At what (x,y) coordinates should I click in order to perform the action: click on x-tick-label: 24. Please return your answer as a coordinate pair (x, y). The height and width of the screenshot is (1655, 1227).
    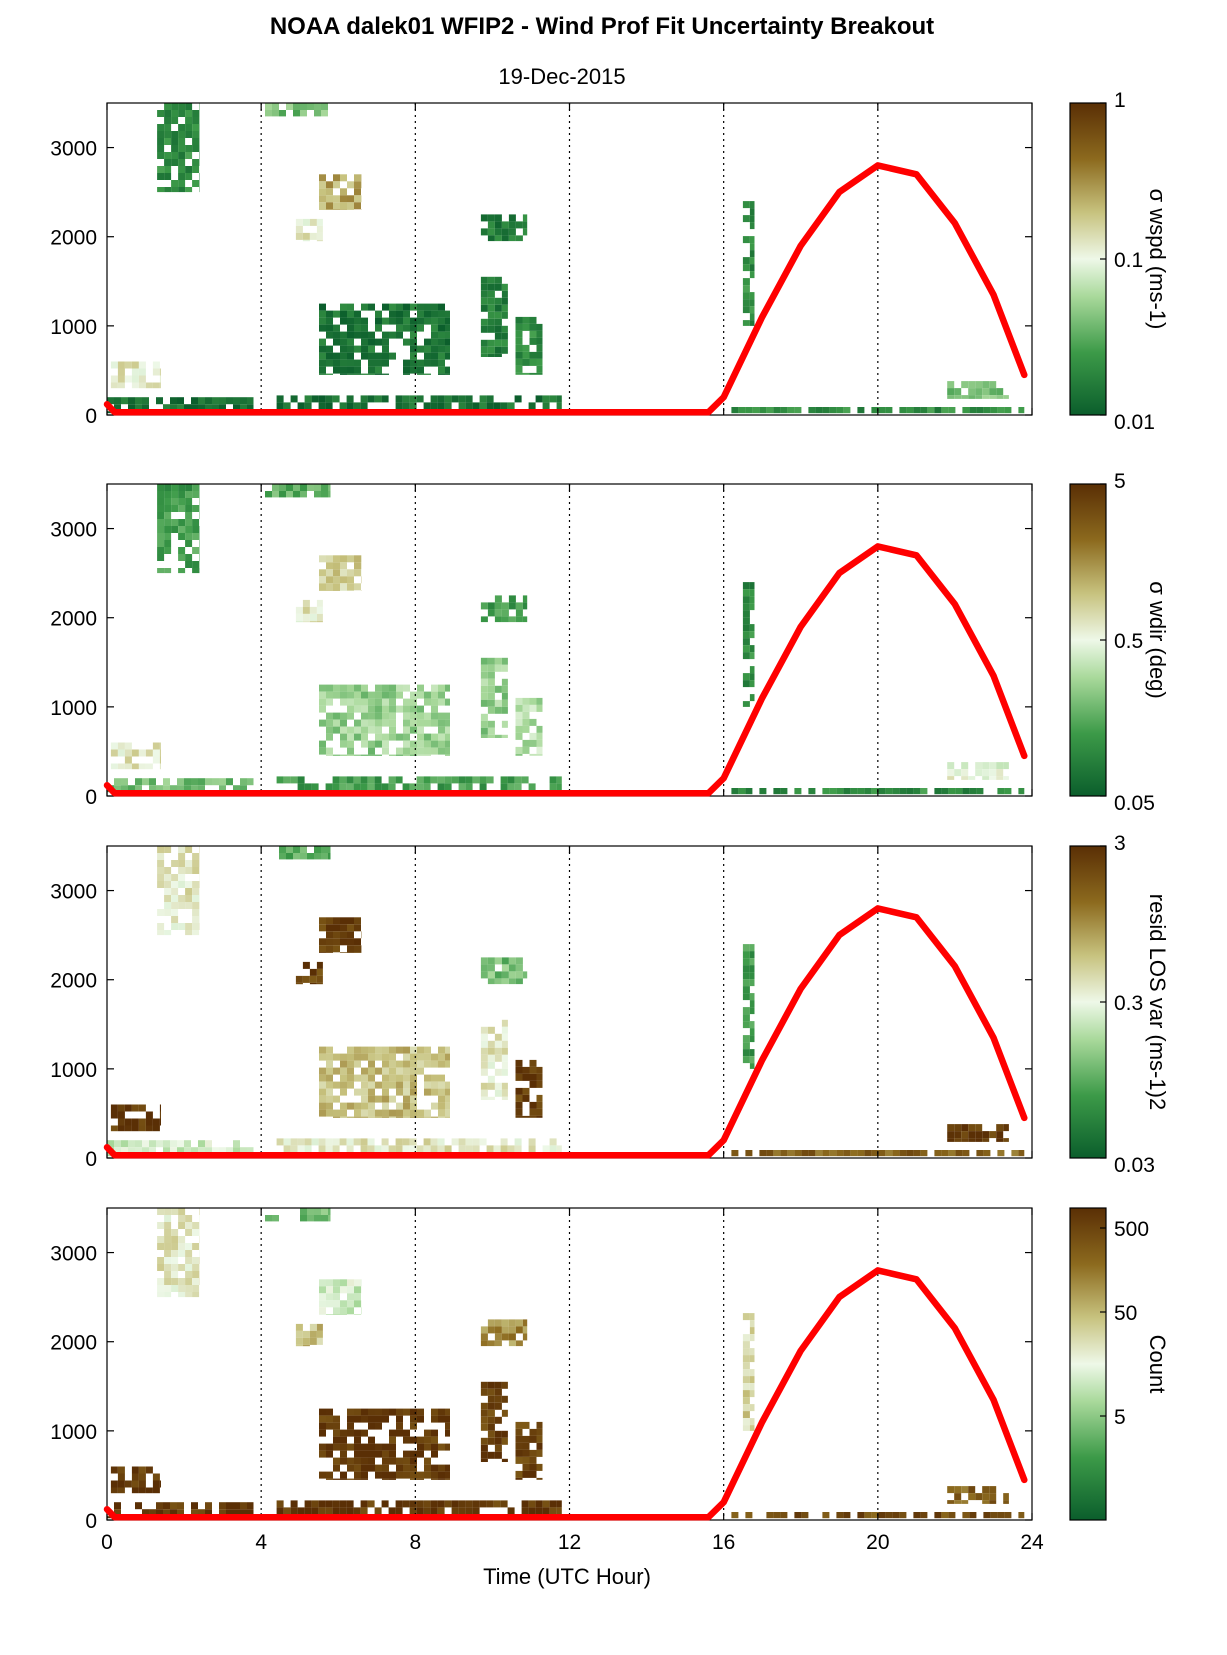
    Looking at the image, I should click on (1032, 1542).